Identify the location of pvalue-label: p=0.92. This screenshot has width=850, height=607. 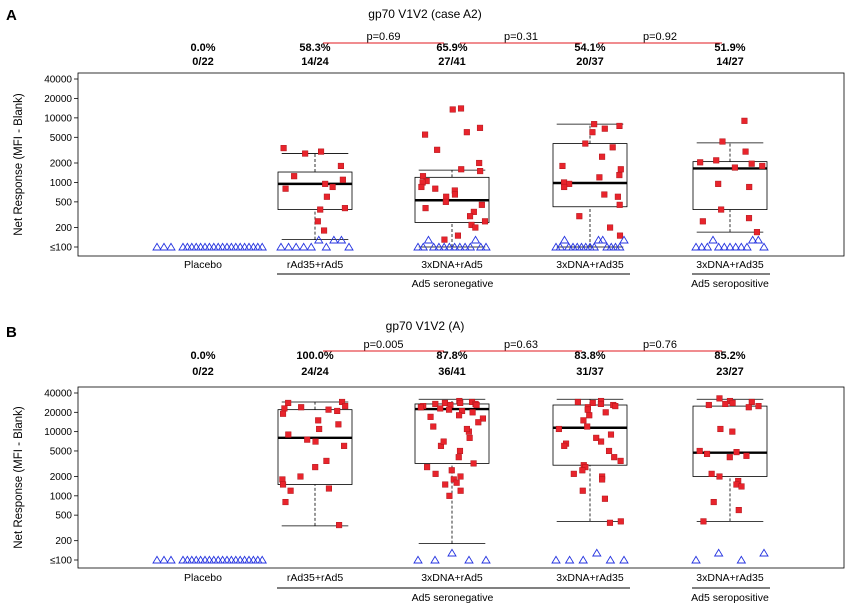
(660, 37).